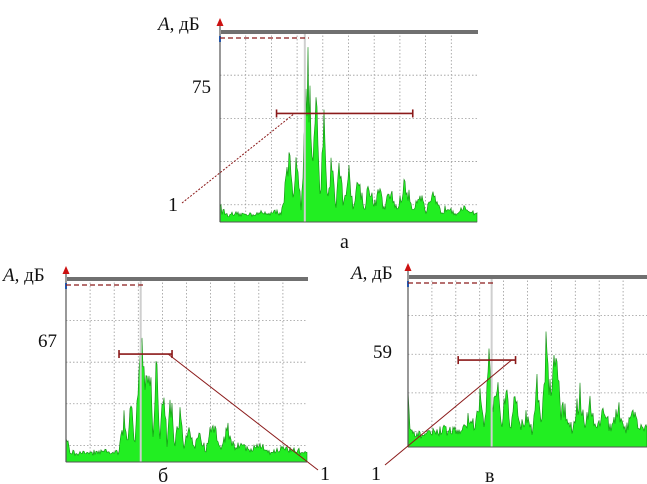 Image resolution: width=647 pixels, height=484 pixels. I want to click on plot-area, so click(525, 355).